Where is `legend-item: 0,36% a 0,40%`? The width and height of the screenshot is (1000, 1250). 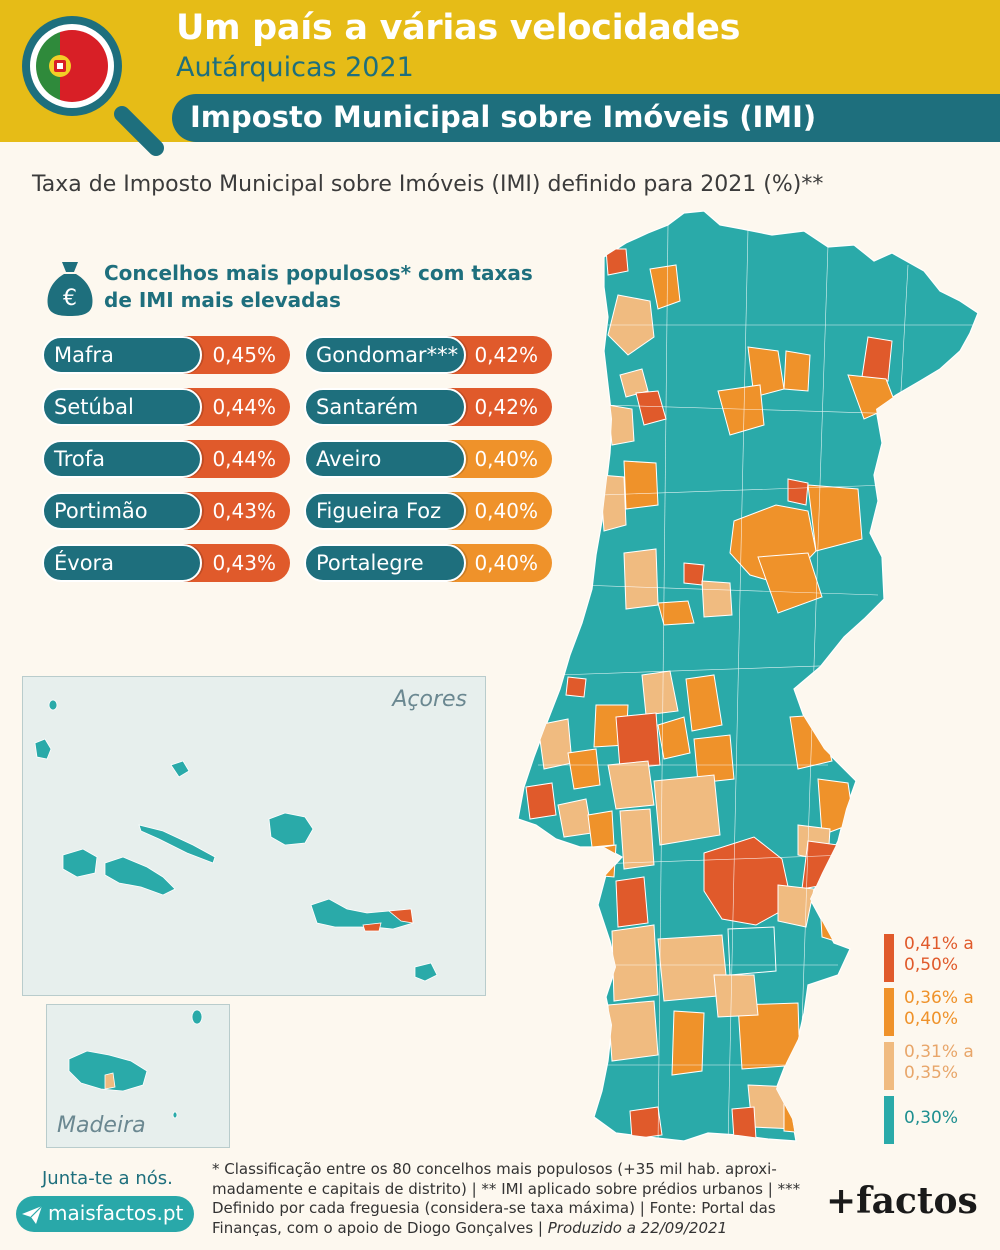 legend-item: 0,36% a 0,40% is located at coordinates (939, 1012).